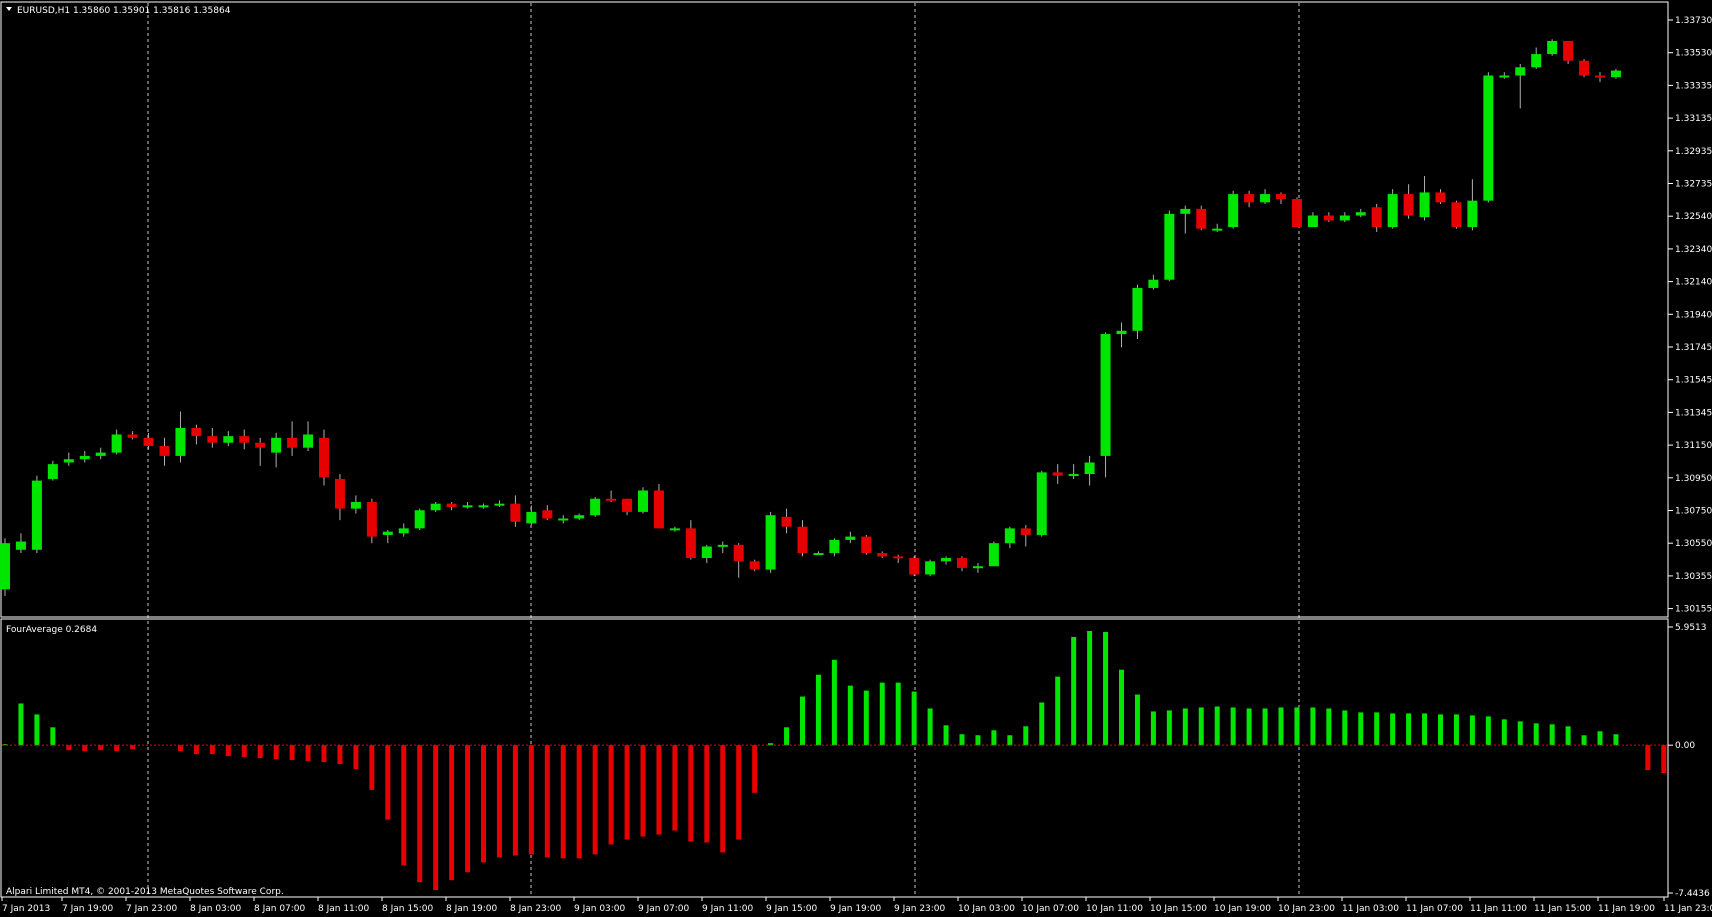  I want to click on time-tick-label: 8 Jan 11:00, so click(344, 909).